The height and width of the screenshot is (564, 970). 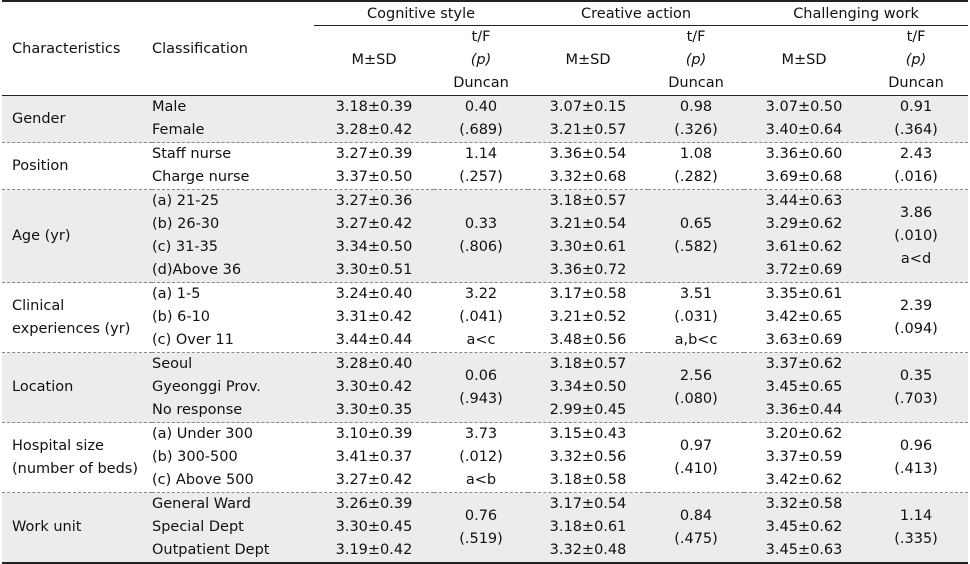 I want to click on cognitive-test-stat: 1.14 (.257), so click(x=481, y=166).